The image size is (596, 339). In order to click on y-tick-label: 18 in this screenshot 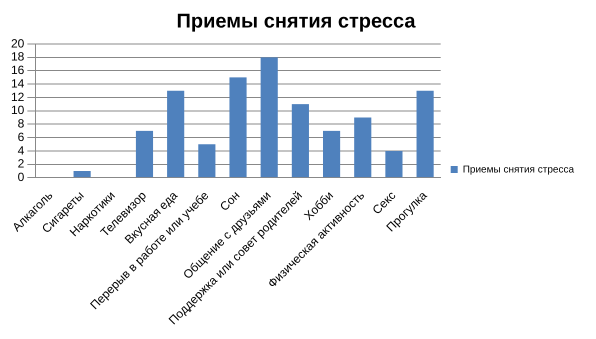, I will do `click(17, 57)`.